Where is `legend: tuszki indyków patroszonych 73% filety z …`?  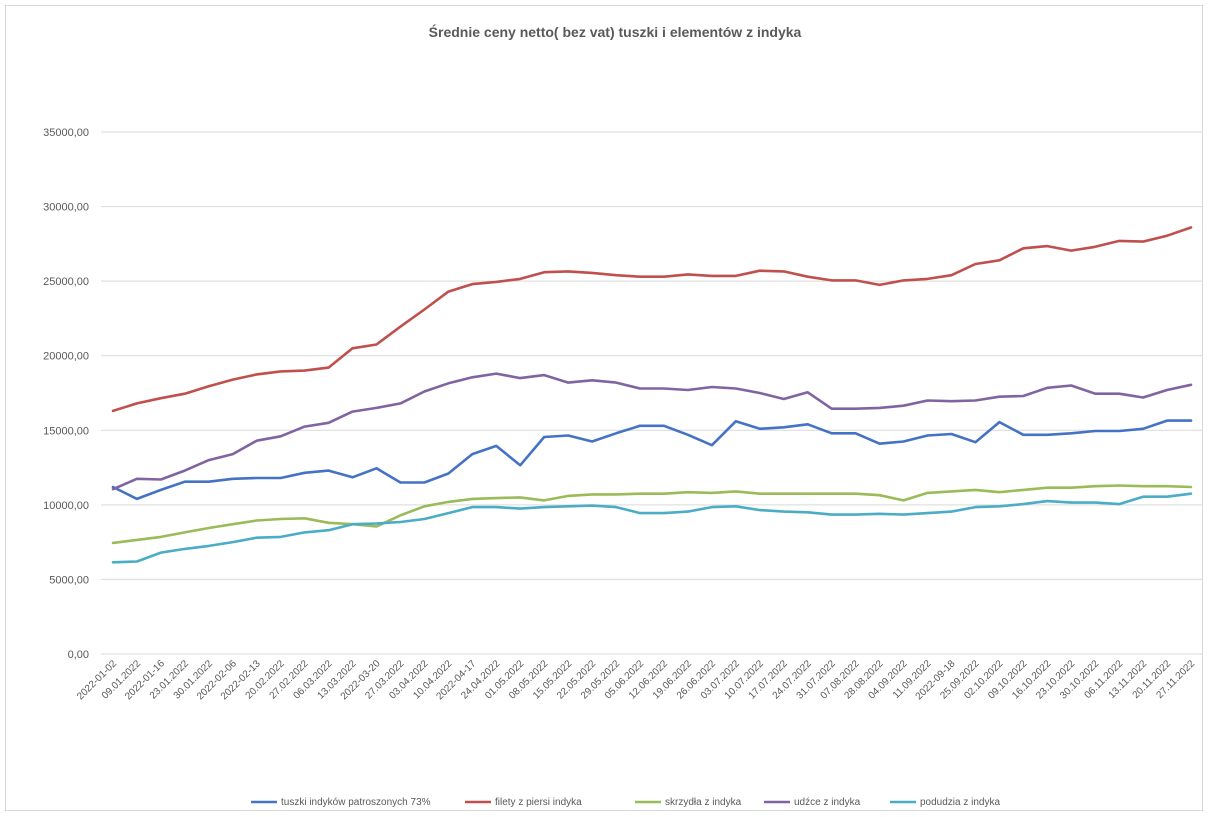
legend: tuszki indyków patroszonych 73% filety z … is located at coordinates (625, 802).